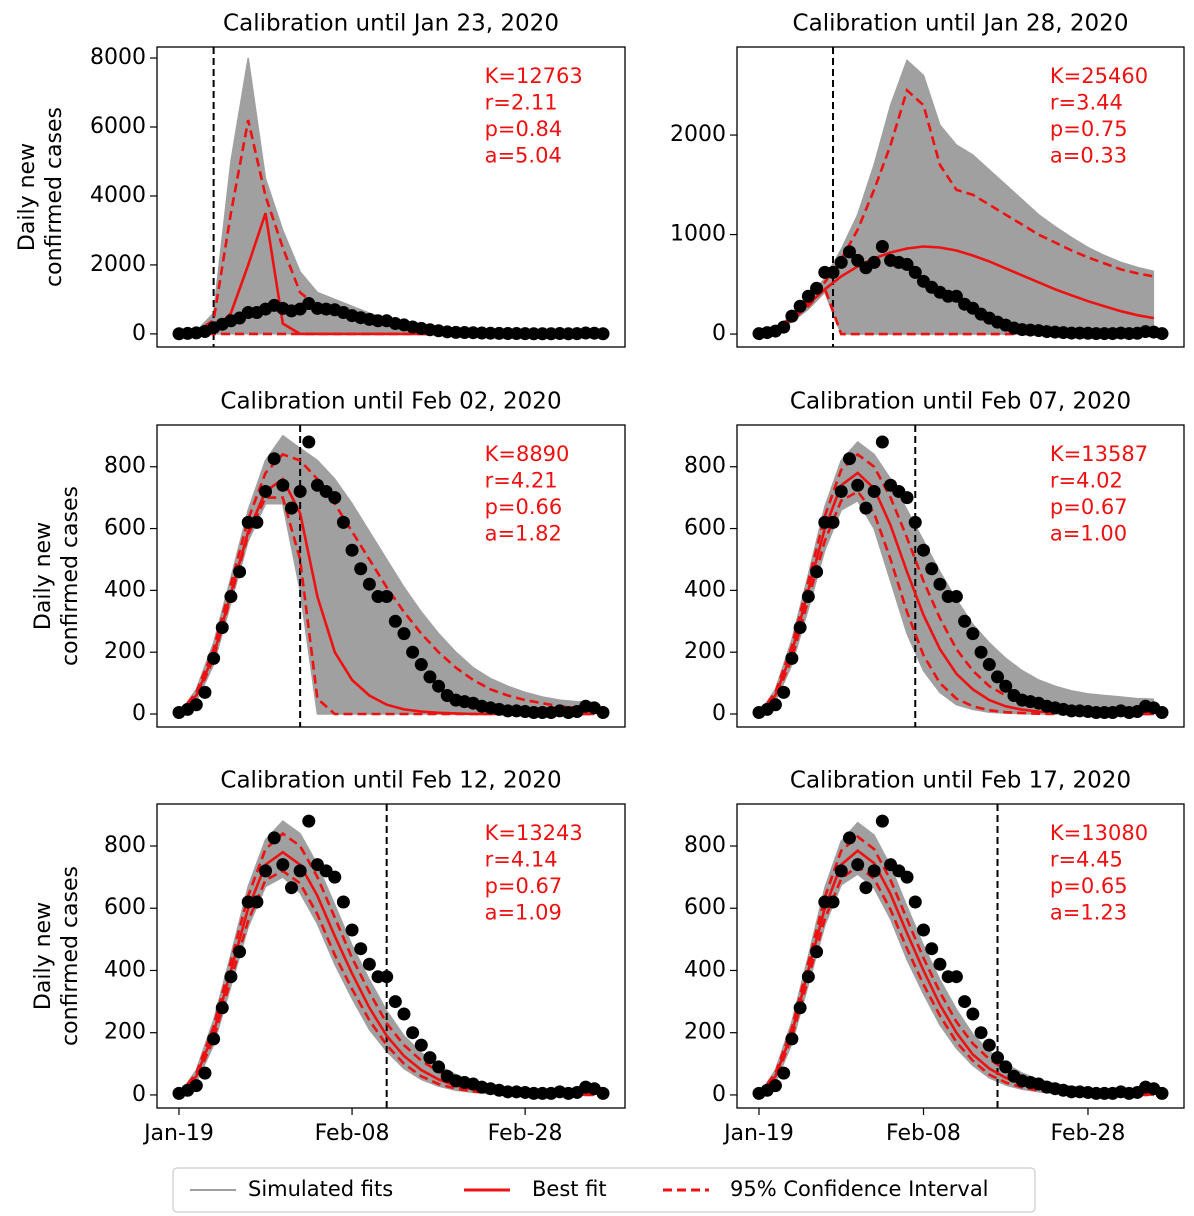 The height and width of the screenshot is (1216, 1194). What do you see at coordinates (43, 576) in the screenshot?
I see `y-axis-label: Daily new` at bounding box center [43, 576].